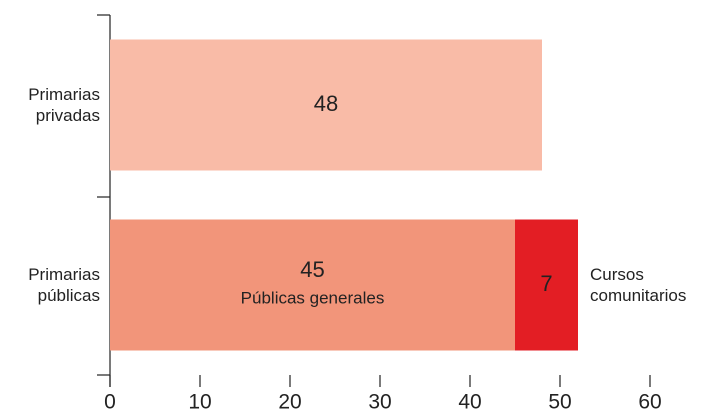  What do you see at coordinates (312, 269) in the screenshot?
I see `value-label: 45` at bounding box center [312, 269].